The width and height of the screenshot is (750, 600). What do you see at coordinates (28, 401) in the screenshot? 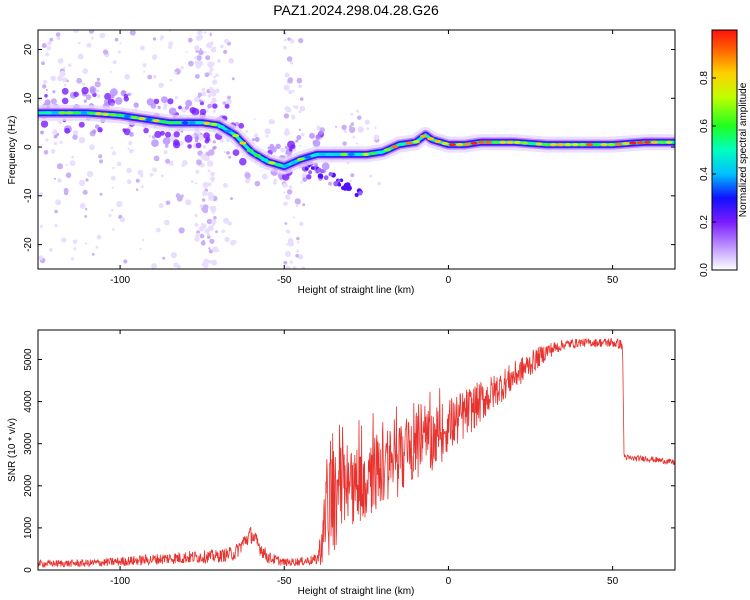
I see `y-tick-label: 4000` at bounding box center [28, 401].